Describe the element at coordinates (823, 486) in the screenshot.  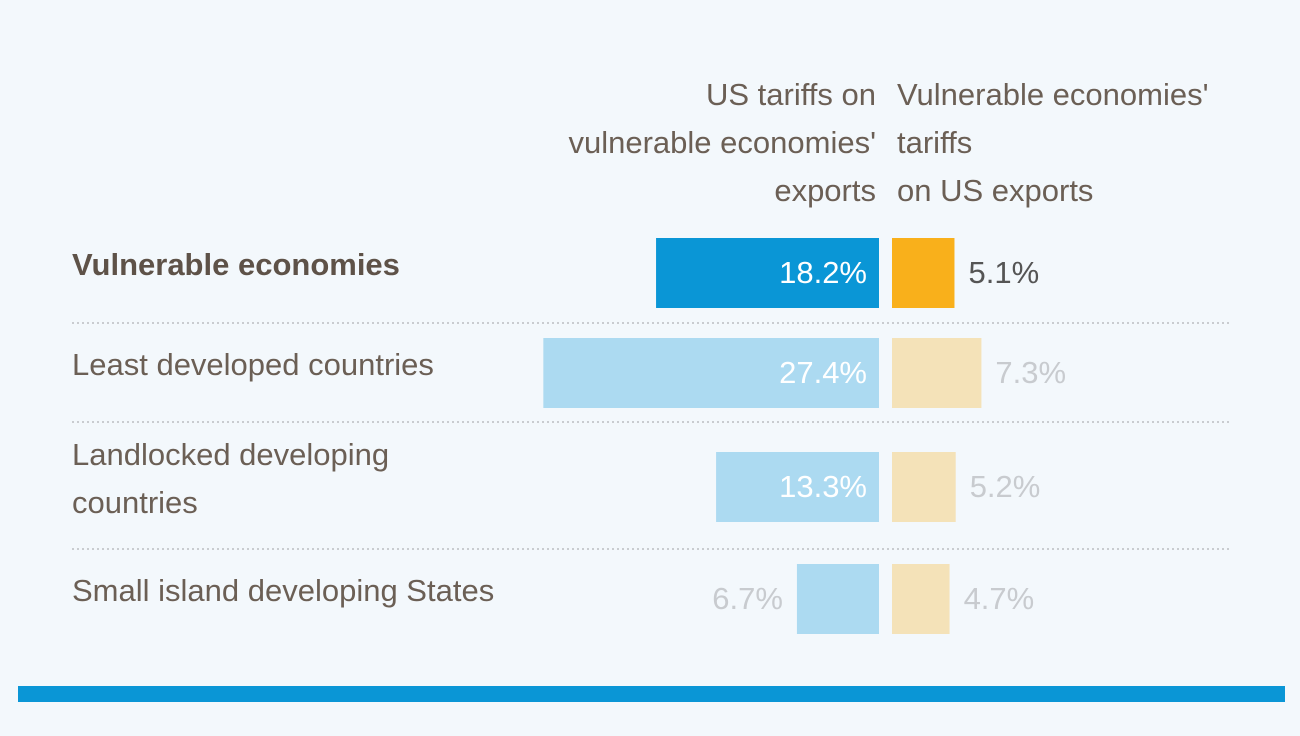
I see `value-label: 13.3%` at that location.